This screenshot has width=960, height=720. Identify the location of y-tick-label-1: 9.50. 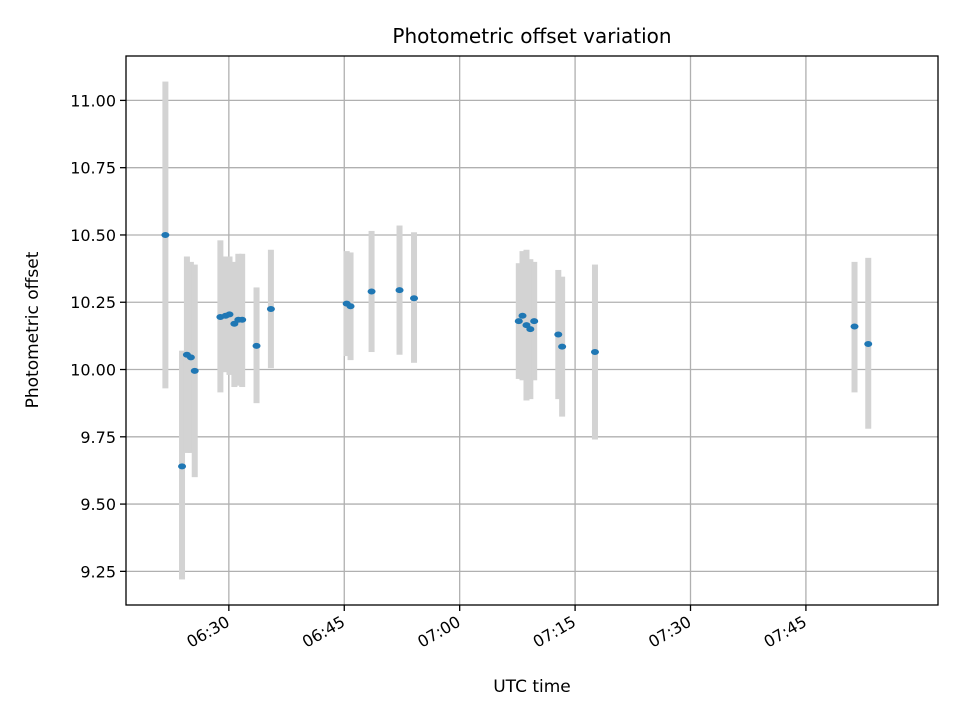
(98, 504).